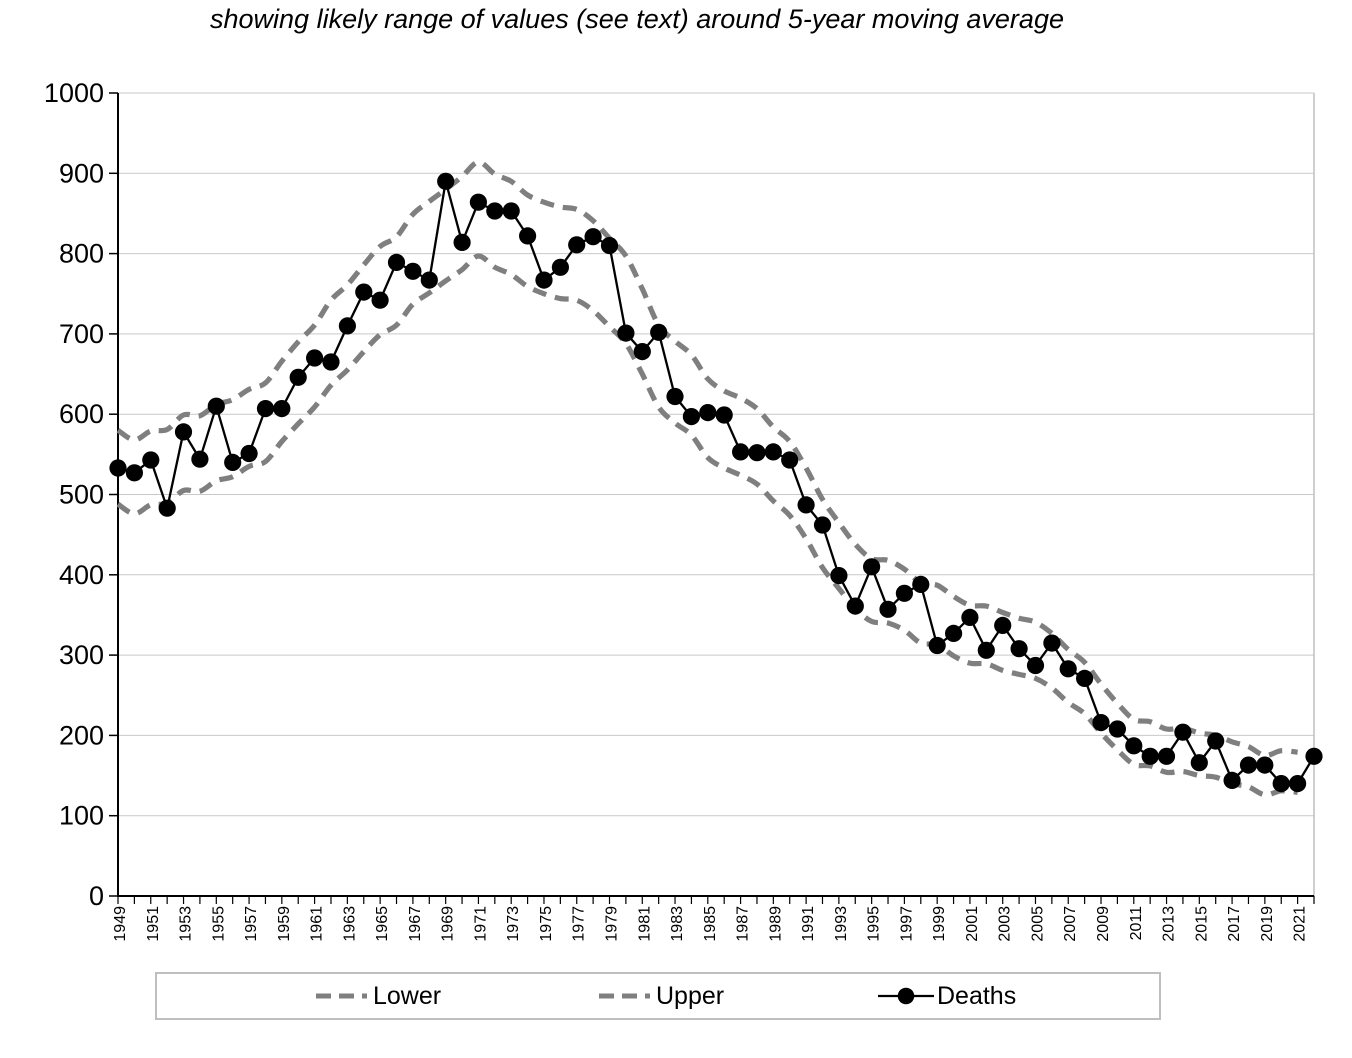  I want to click on svg-text: 500, so click(81, 495).